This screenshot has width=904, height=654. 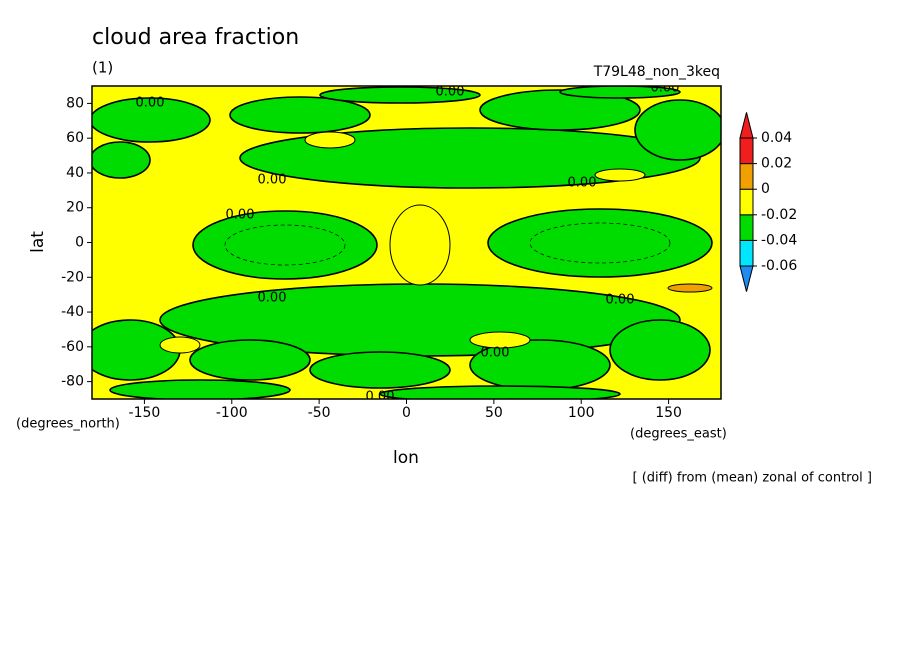 What do you see at coordinates (776, 164) in the screenshot?
I see `colorbar-label: 0.02` at bounding box center [776, 164].